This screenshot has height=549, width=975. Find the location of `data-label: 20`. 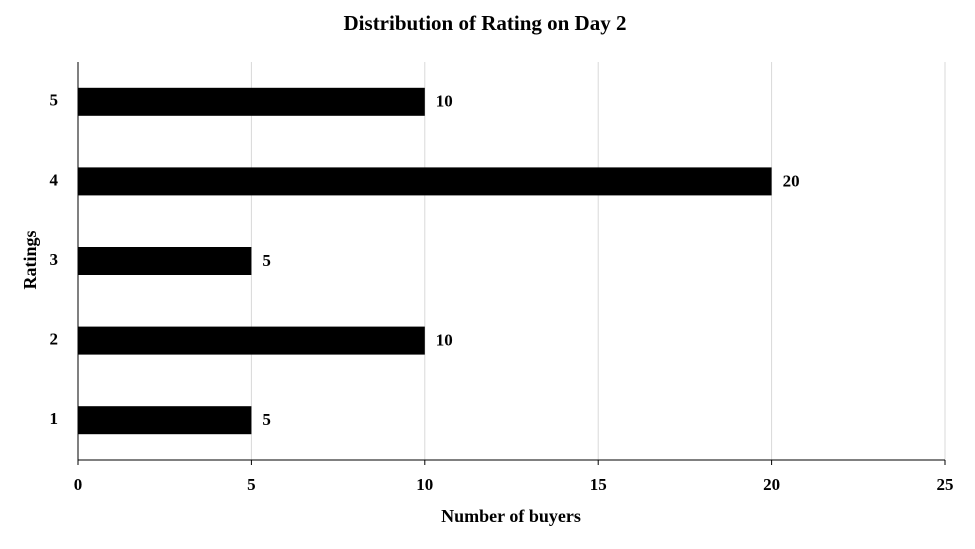

data-label: 20 is located at coordinates (791, 180).